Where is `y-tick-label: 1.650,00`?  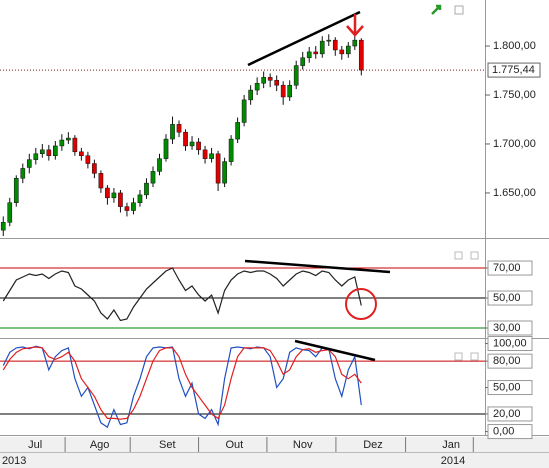 y-tick-label: 1.650,00 is located at coordinates (514, 193).